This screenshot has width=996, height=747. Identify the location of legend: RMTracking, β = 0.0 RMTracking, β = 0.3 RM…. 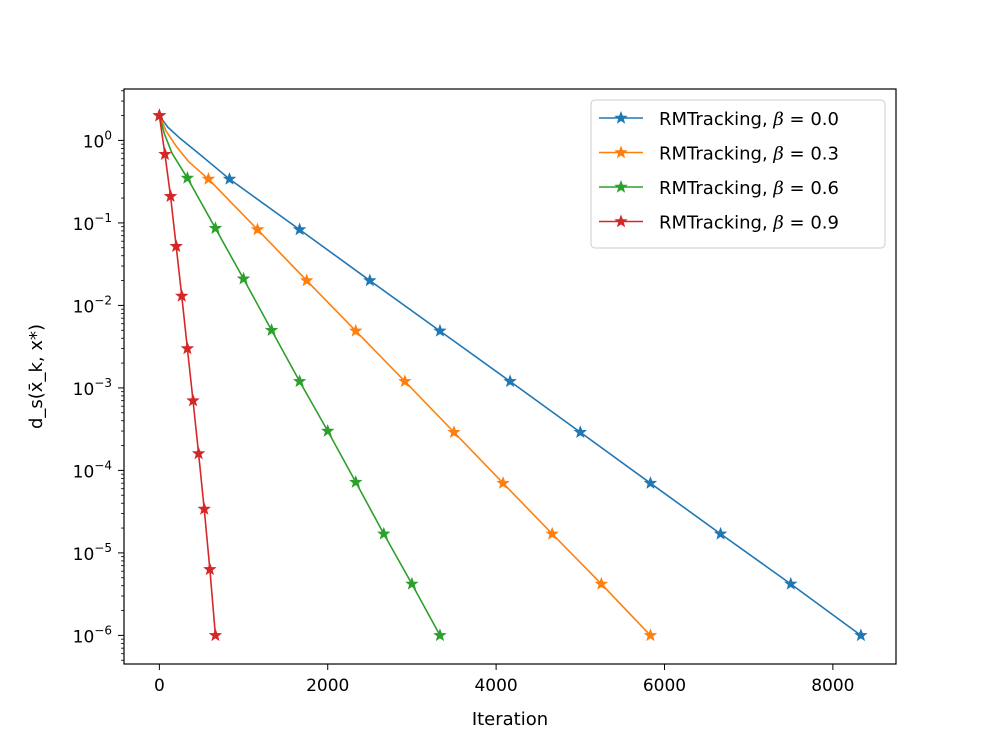
(738, 174).